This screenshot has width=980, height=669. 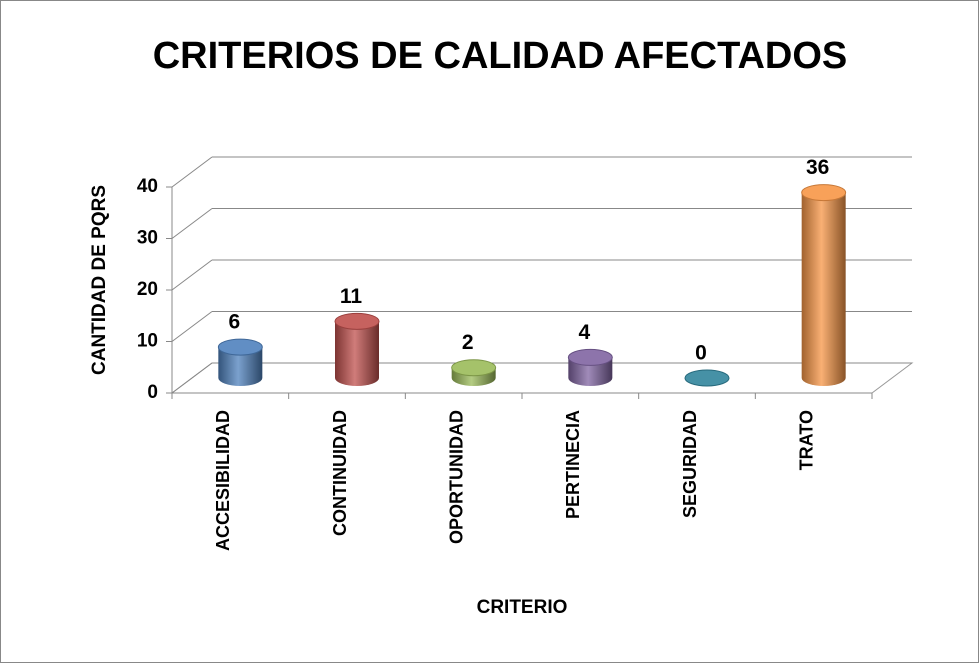 I want to click on data-label: 4, so click(x=584, y=332).